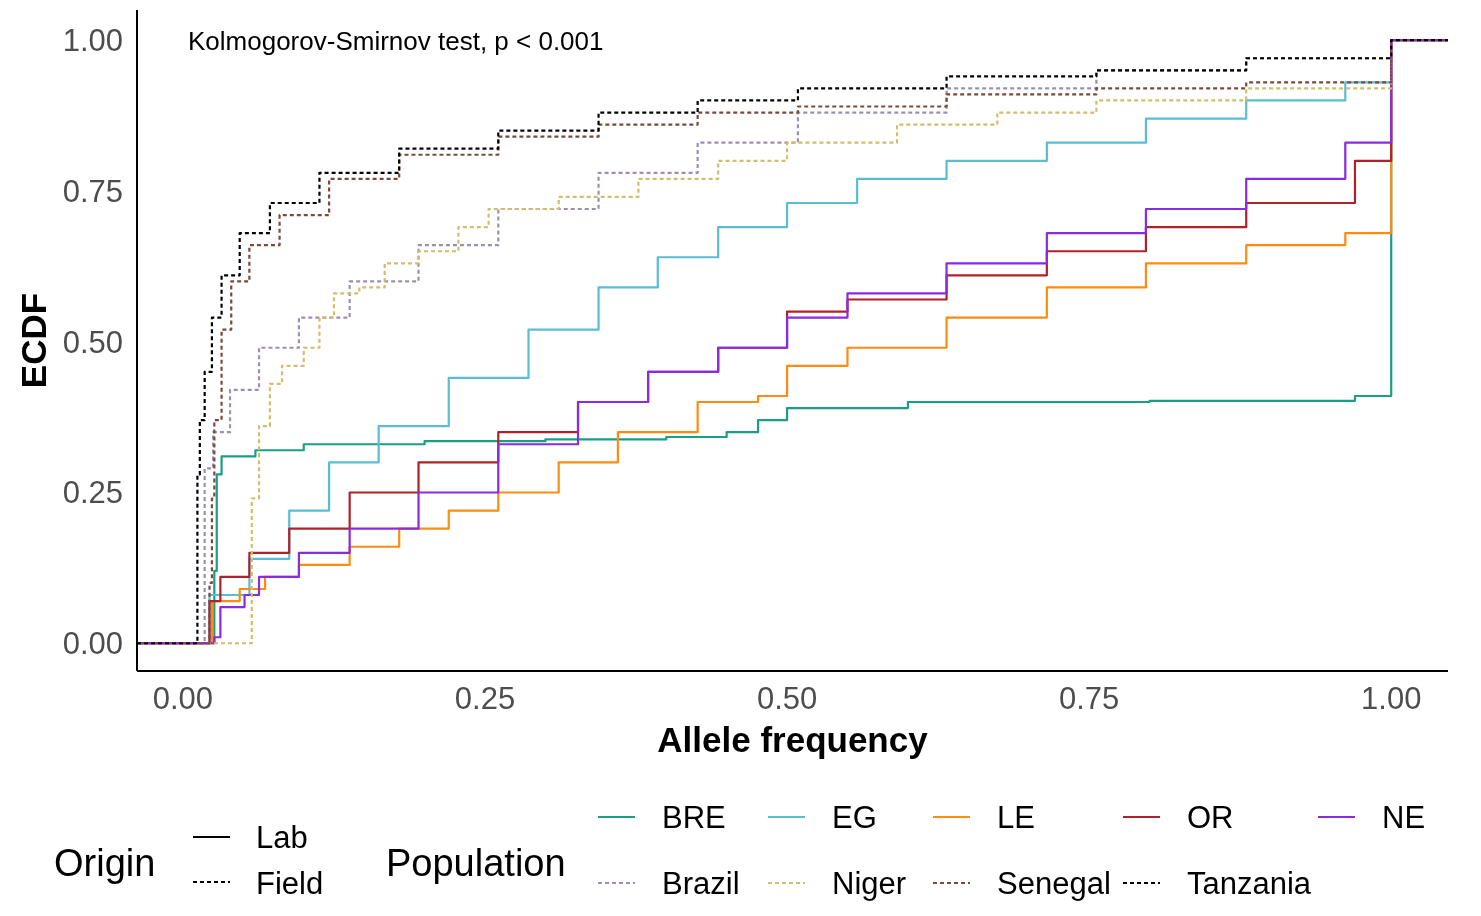 The image size is (1481, 916). Describe the element at coordinates (396, 41) in the screenshot. I see `annotation: Kolmogorov-Smirnov test, p < 0.001` at that location.